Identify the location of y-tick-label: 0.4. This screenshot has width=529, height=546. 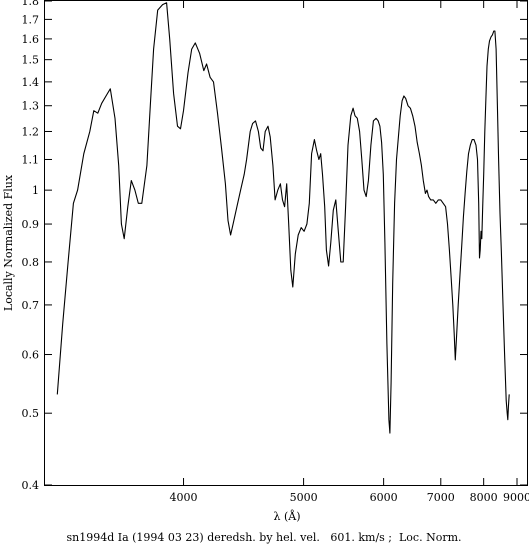
(31, 485).